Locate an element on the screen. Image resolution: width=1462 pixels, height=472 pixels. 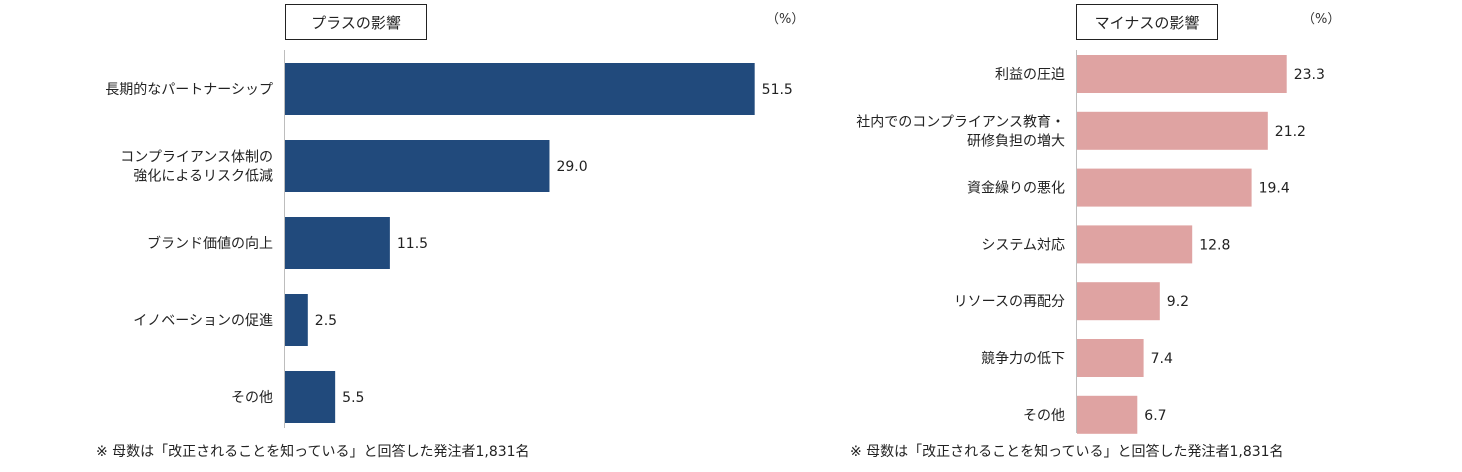
category-label: 研修負担の増大 is located at coordinates (1016, 141).